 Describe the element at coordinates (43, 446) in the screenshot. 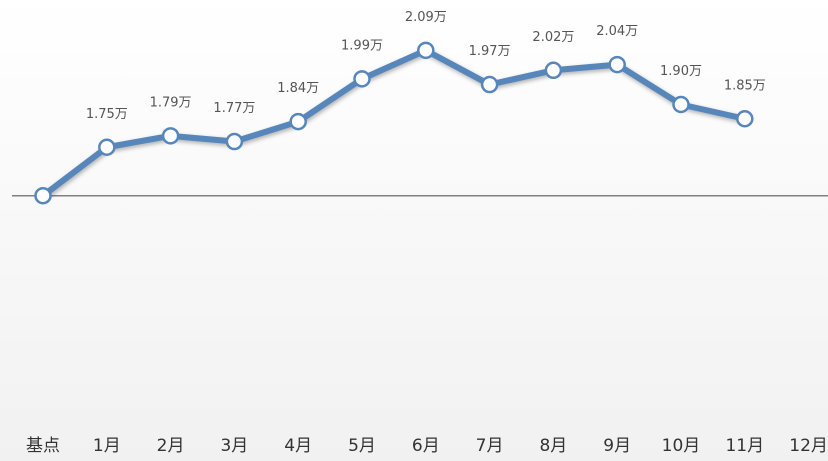

I see `x-tick-label: 基点` at that location.